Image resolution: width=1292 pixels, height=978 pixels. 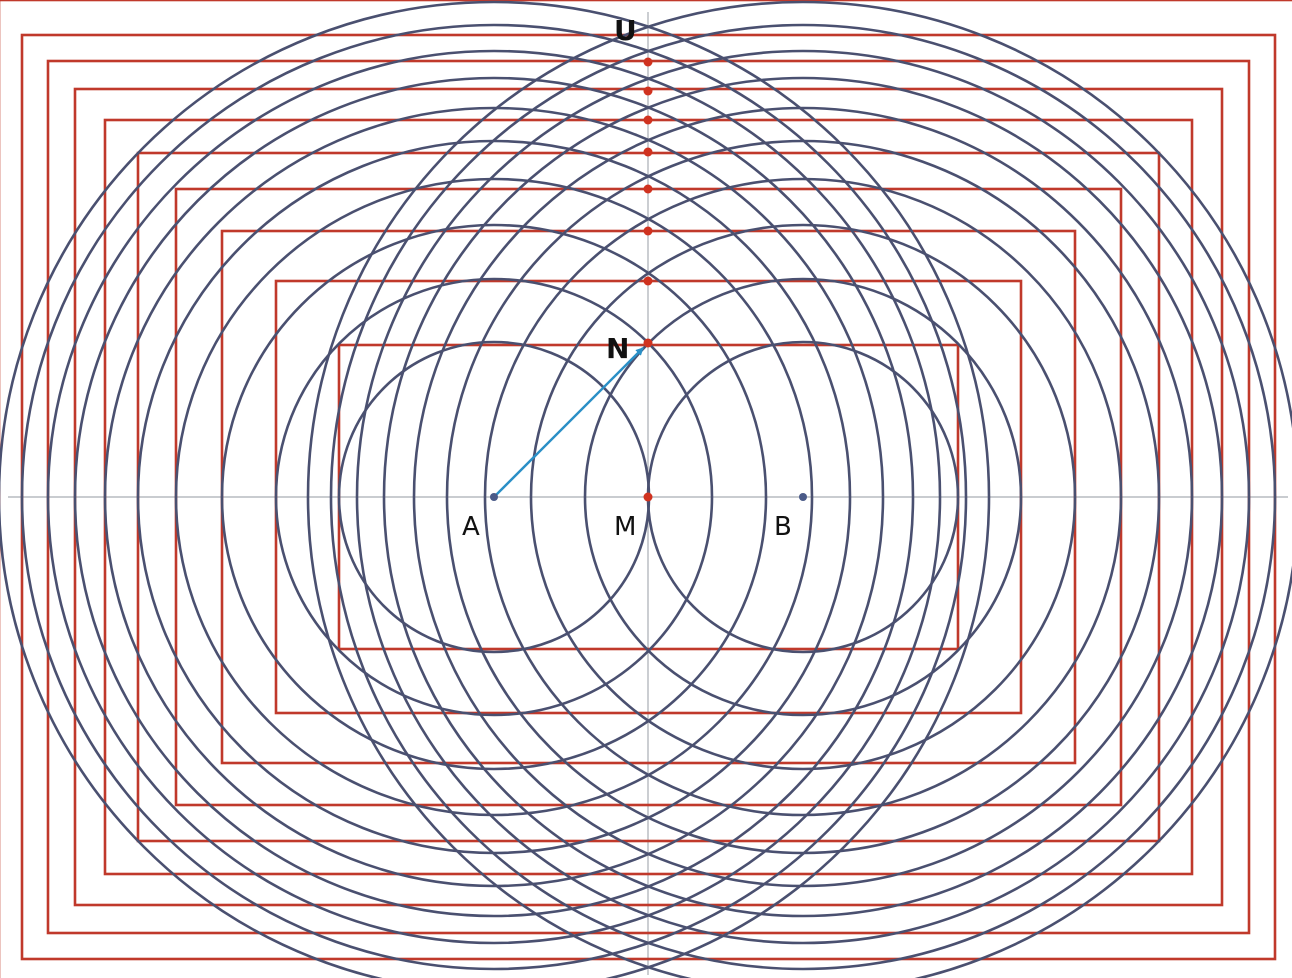 What do you see at coordinates (625, 30) in the screenshot?
I see `label-u: U` at bounding box center [625, 30].